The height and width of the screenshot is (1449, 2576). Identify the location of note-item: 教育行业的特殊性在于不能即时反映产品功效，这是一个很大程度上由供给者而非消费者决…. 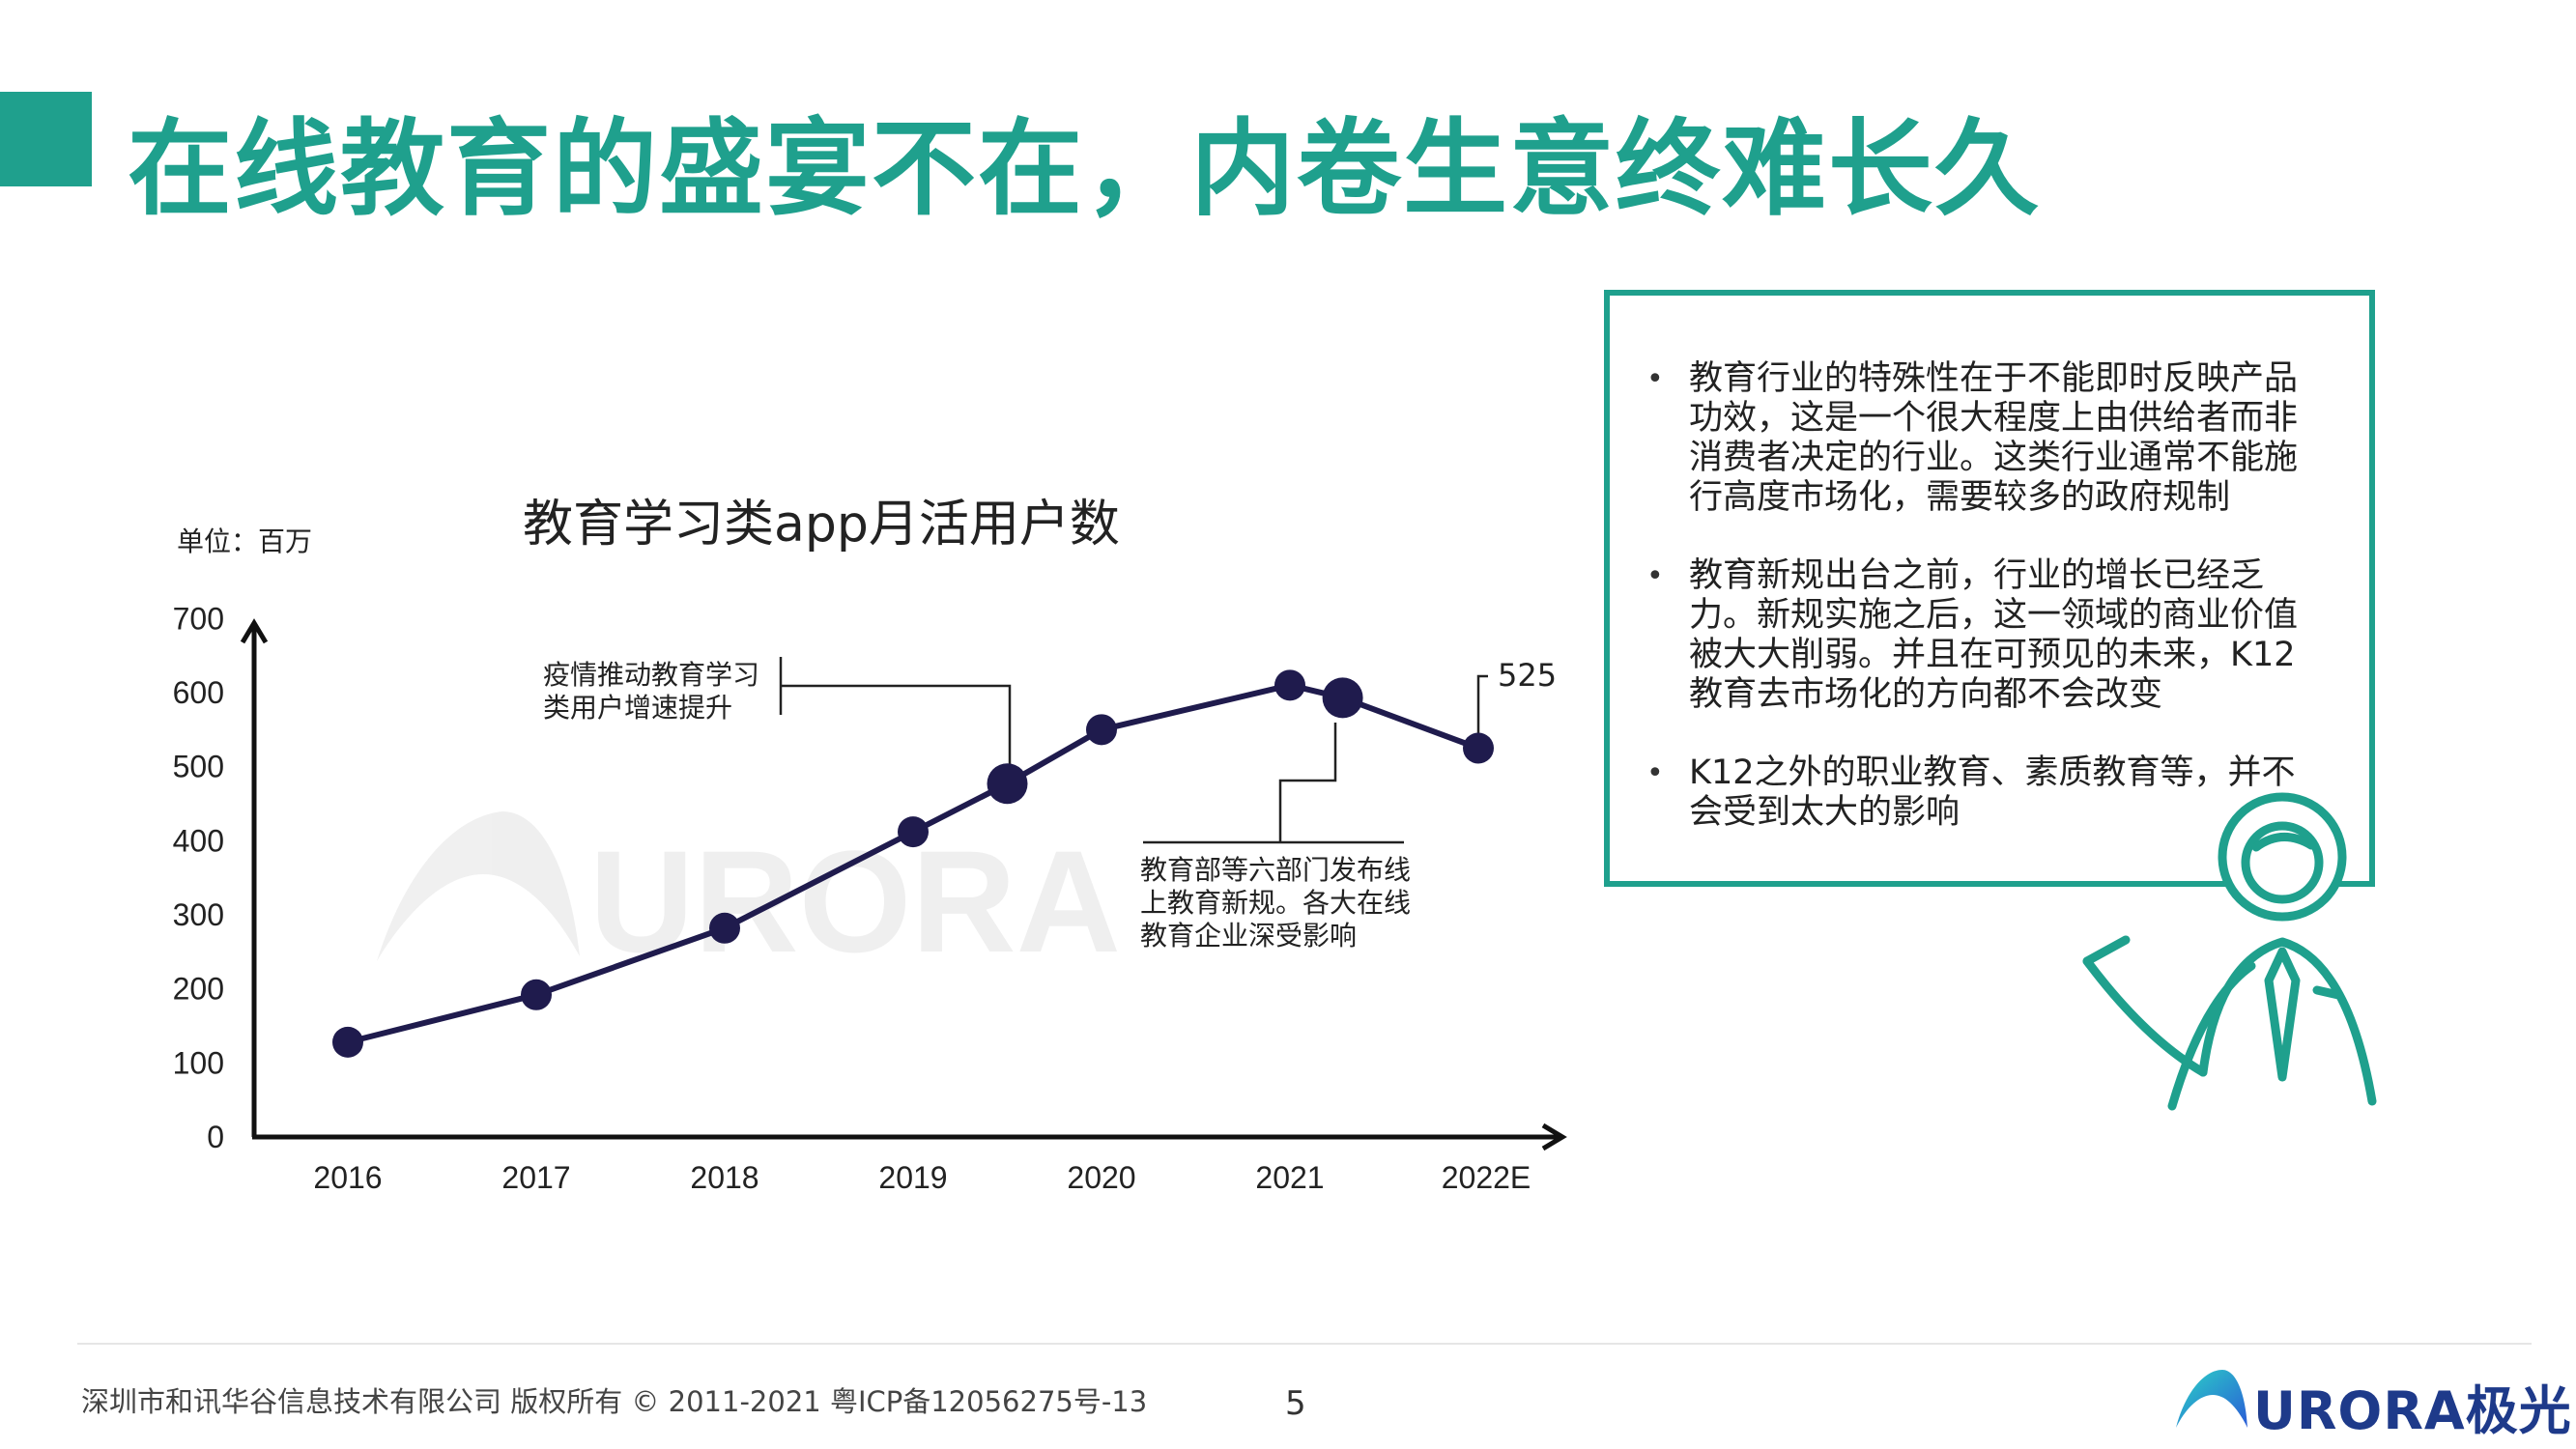
(1976, 438).